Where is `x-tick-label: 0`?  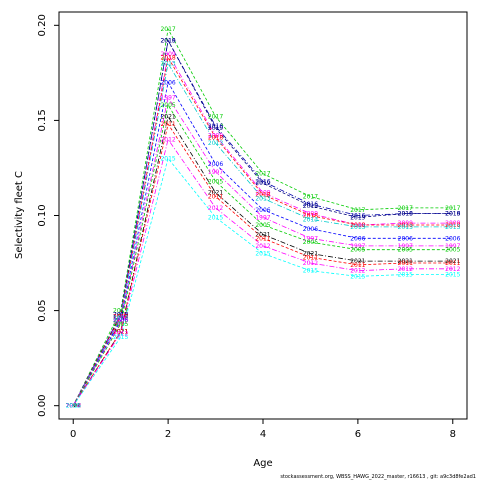 x-tick-label: 0 is located at coordinates (73, 434).